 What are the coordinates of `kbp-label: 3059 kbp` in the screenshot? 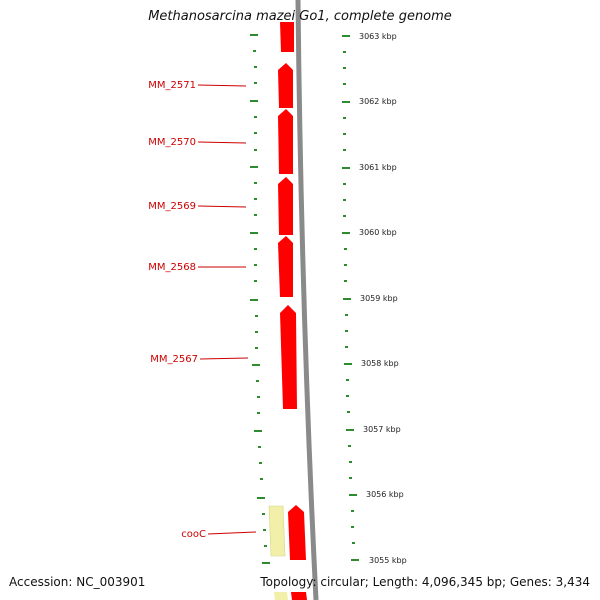 It's located at (379, 298).